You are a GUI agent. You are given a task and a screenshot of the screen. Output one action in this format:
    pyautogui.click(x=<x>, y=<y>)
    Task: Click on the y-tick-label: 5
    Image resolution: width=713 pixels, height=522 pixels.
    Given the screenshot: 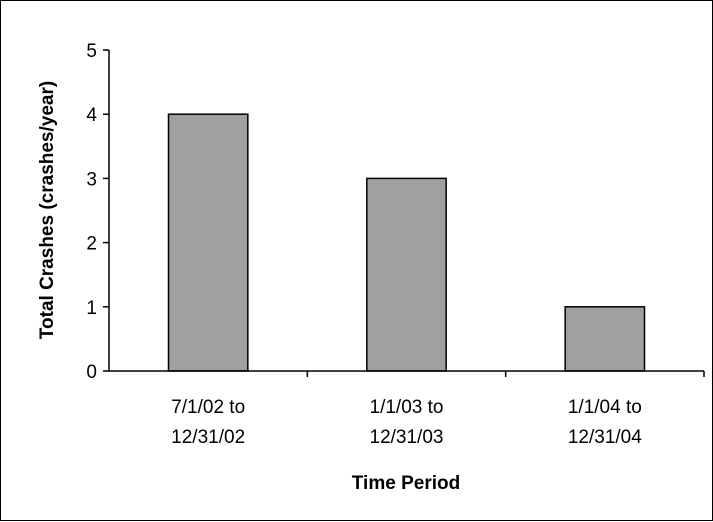 What is the action you would take?
    pyautogui.click(x=91, y=51)
    